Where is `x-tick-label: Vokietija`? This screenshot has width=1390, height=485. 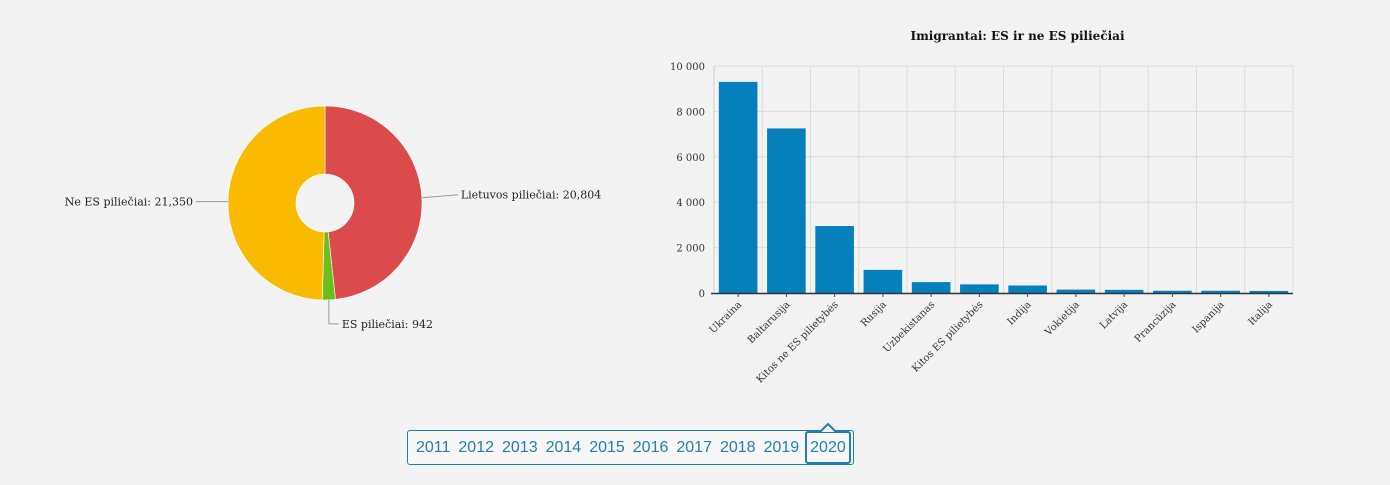
x-tick-label: Vokietija is located at coordinates (1062, 318).